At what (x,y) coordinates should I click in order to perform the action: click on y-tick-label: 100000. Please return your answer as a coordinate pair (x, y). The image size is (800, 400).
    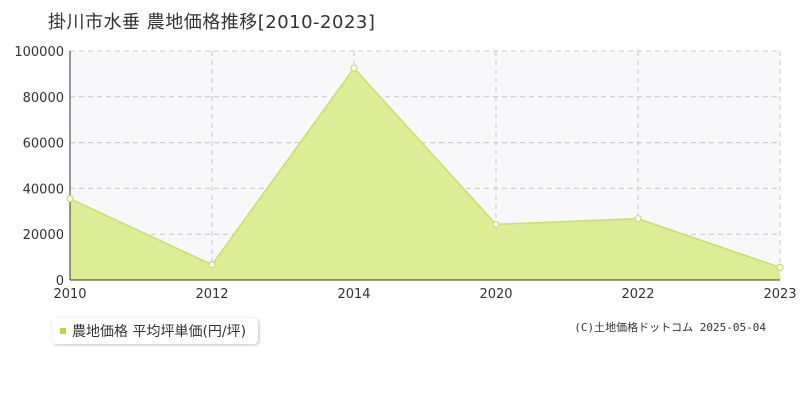
    Looking at the image, I should click on (39, 52).